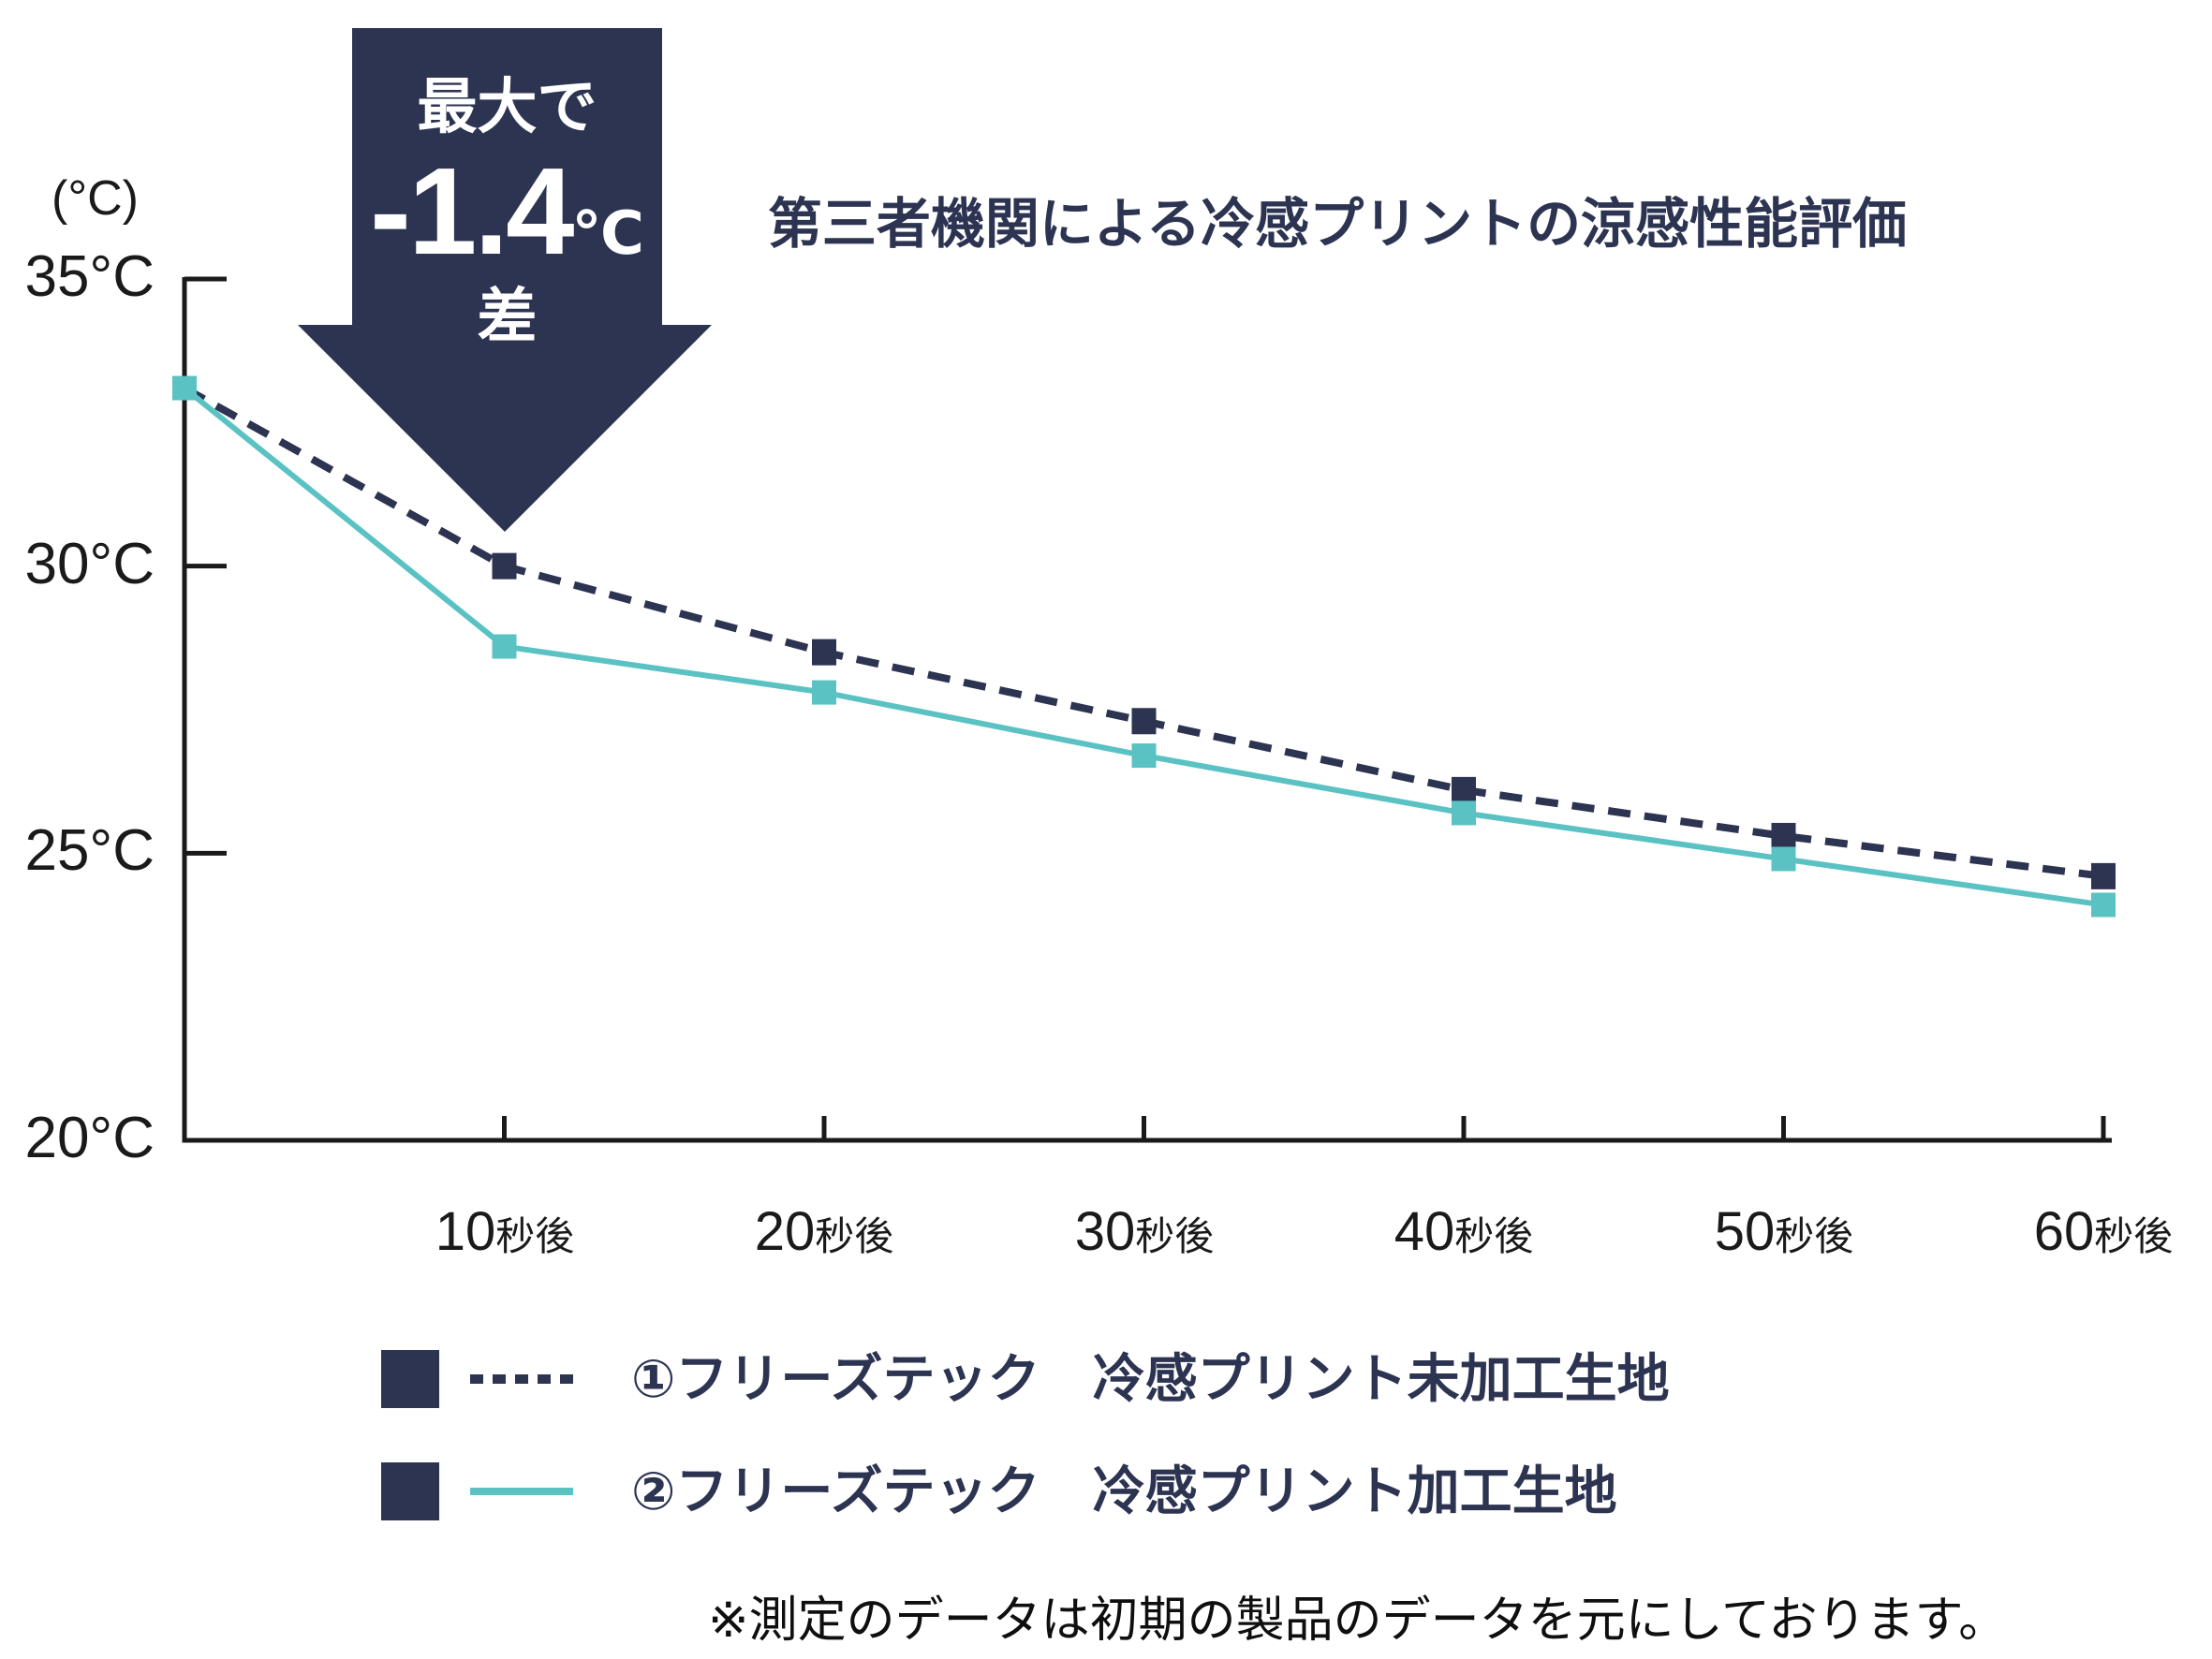 The image size is (2212, 1659). What do you see at coordinates (824, 1231) in the screenshot?
I see `x-tick-label-20s: 20秒後` at bounding box center [824, 1231].